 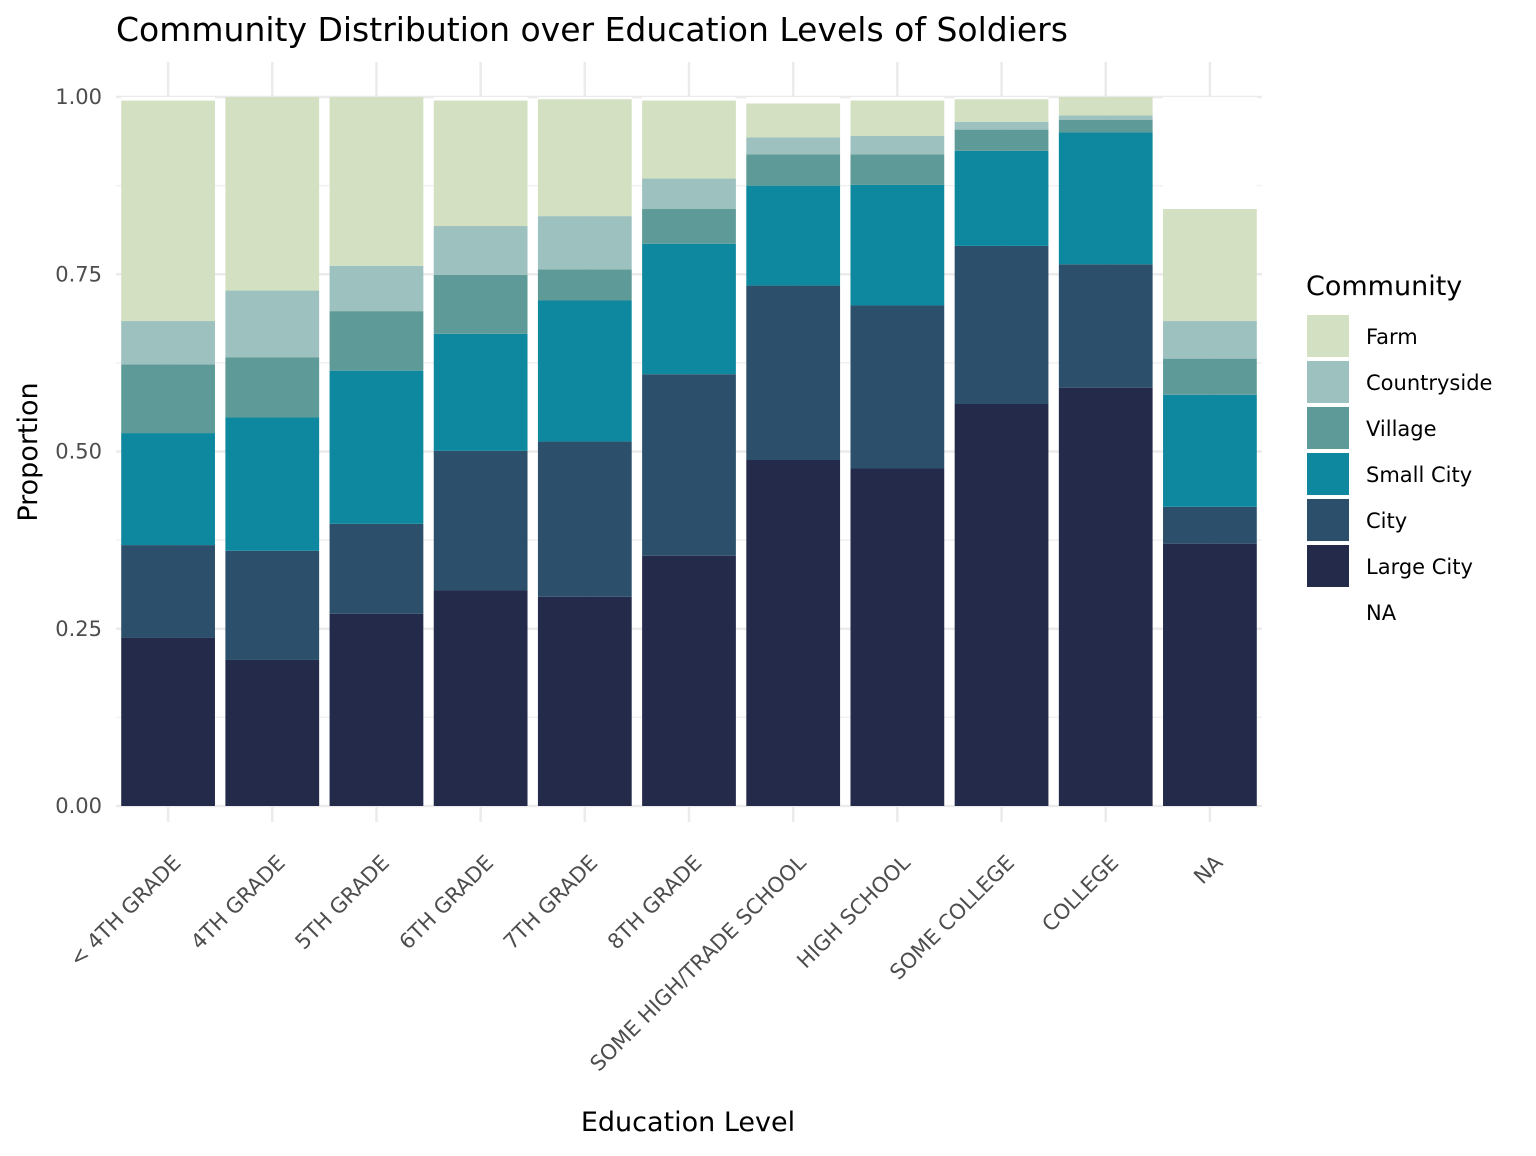 What do you see at coordinates (1384, 286) in the screenshot?
I see `legend-title: Community` at bounding box center [1384, 286].